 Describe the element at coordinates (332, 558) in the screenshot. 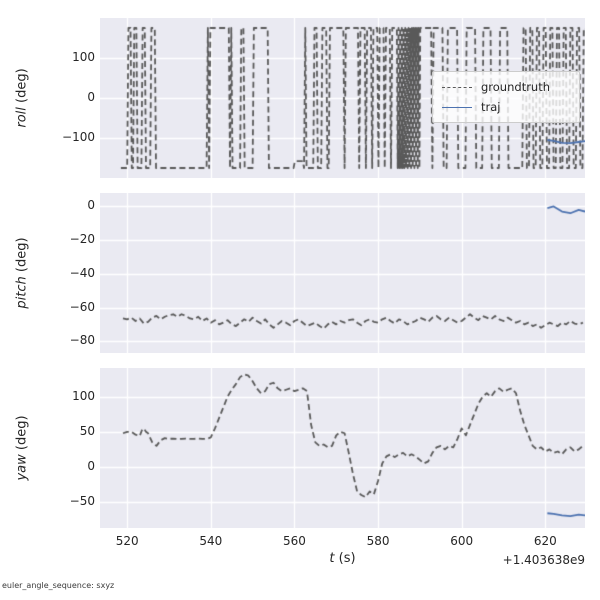

I see `x-axis-label-var: t` at that location.